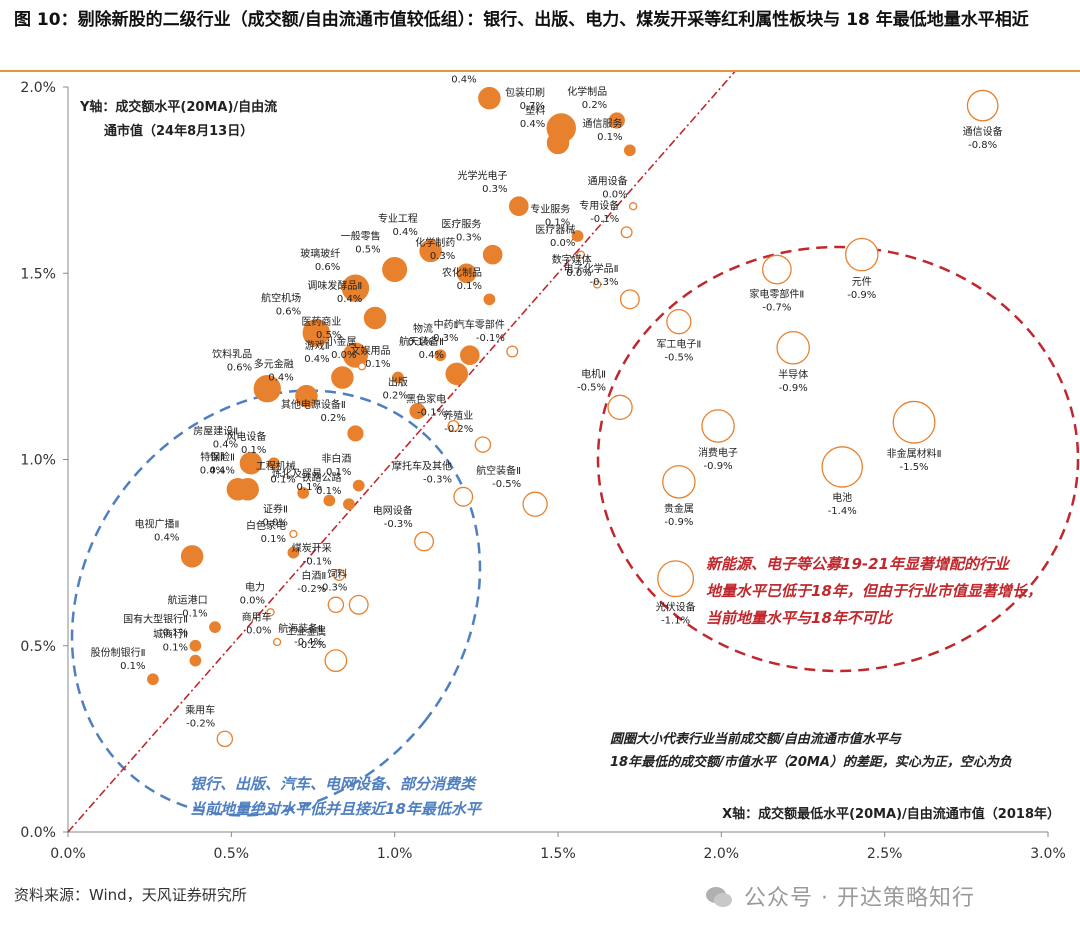  I want to click on point-label: 数字媒体, so click(572, 259).